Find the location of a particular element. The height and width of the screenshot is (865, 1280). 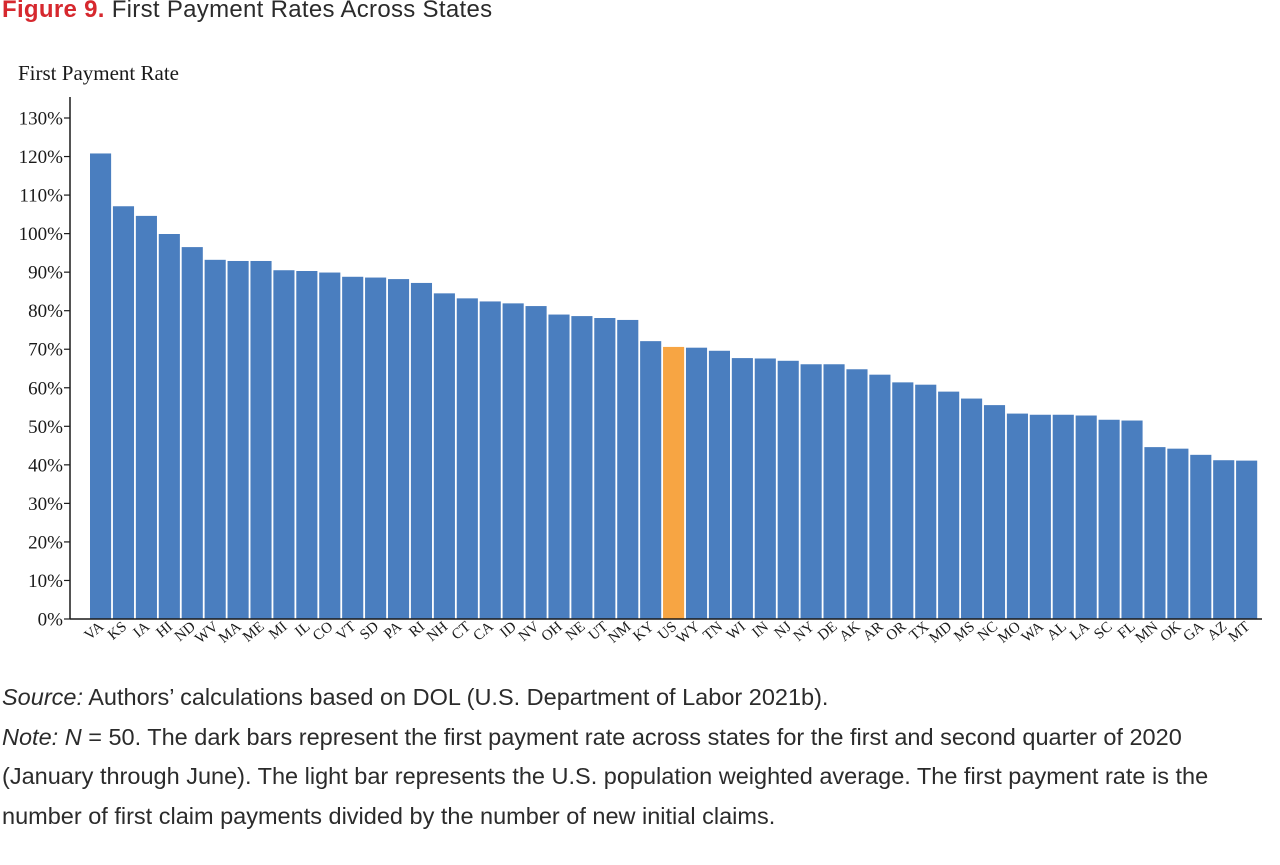

source-label: Source: is located at coordinates (42, 697).